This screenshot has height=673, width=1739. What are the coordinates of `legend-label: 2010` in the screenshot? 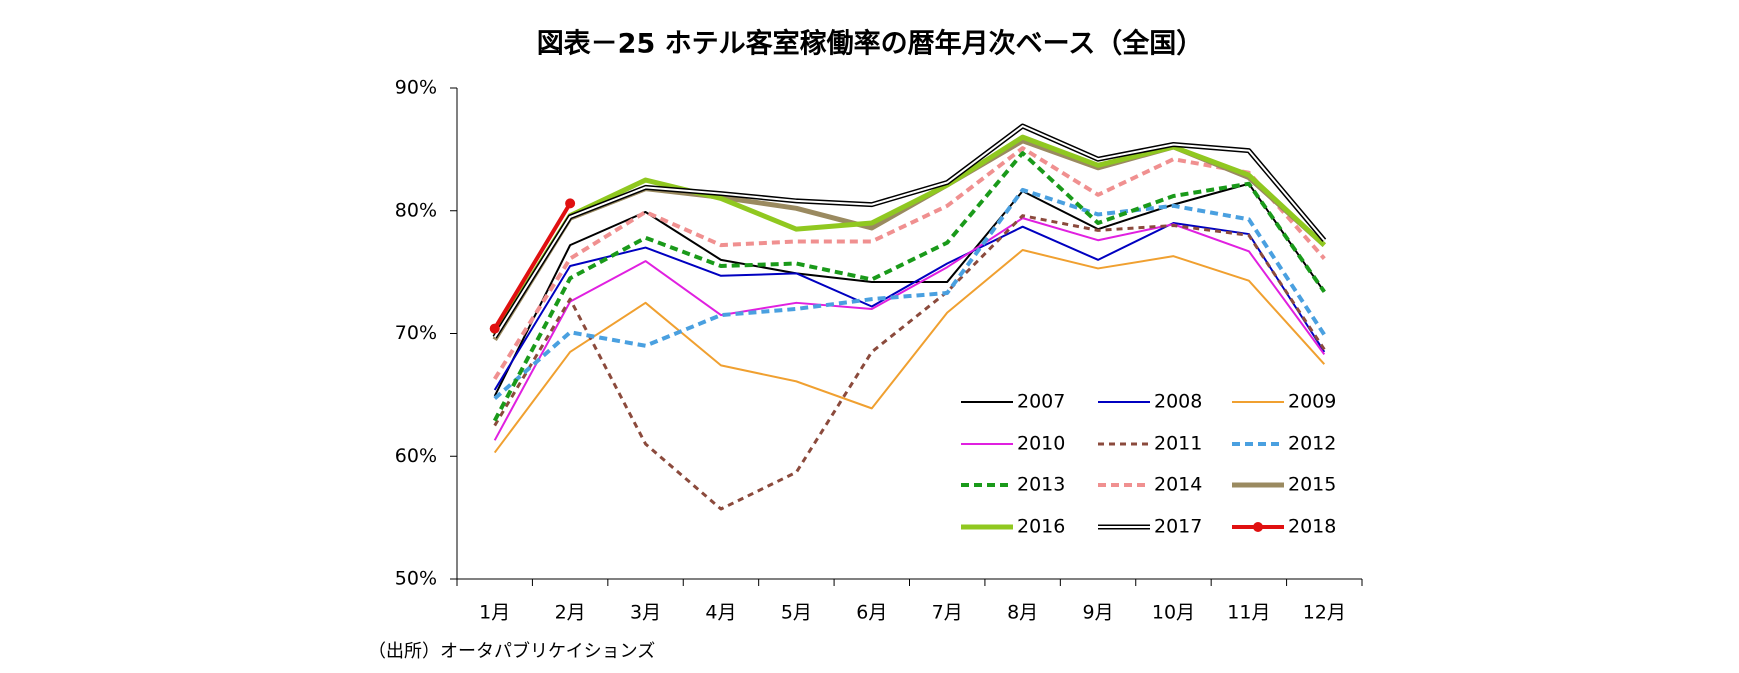 It's located at (1041, 444).